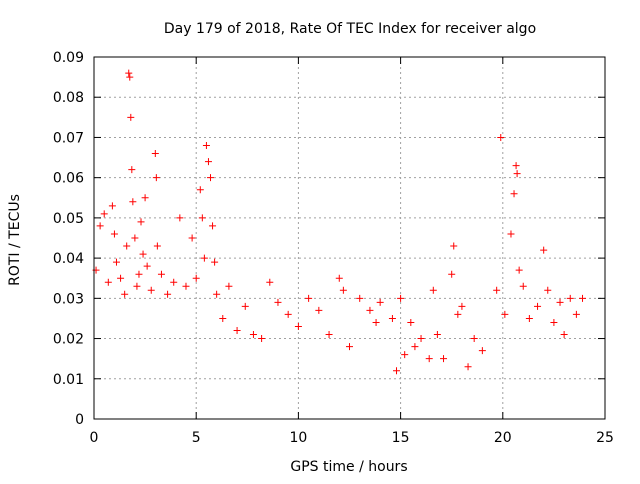 The image size is (640, 484). Describe the element at coordinates (503, 438) in the screenshot. I see `x-tick-label: 20` at that location.